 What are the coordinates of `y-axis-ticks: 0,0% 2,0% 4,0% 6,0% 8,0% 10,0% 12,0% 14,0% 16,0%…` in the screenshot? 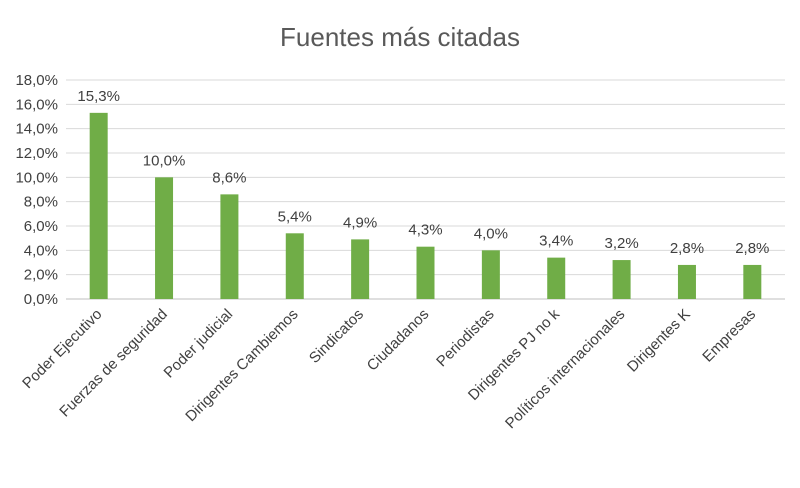 It's located at (36, 190).